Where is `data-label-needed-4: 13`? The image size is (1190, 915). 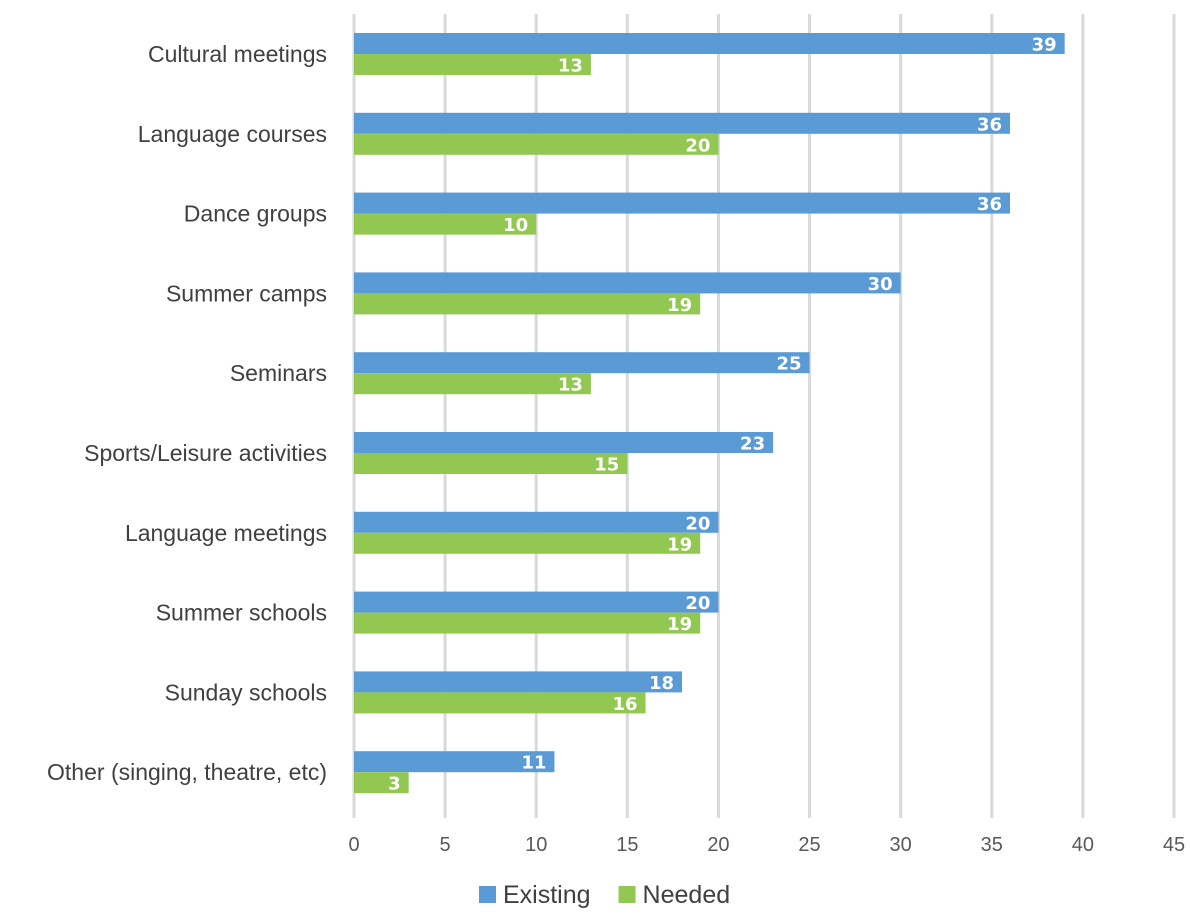 data-label-needed-4: 13 is located at coordinates (570, 385).